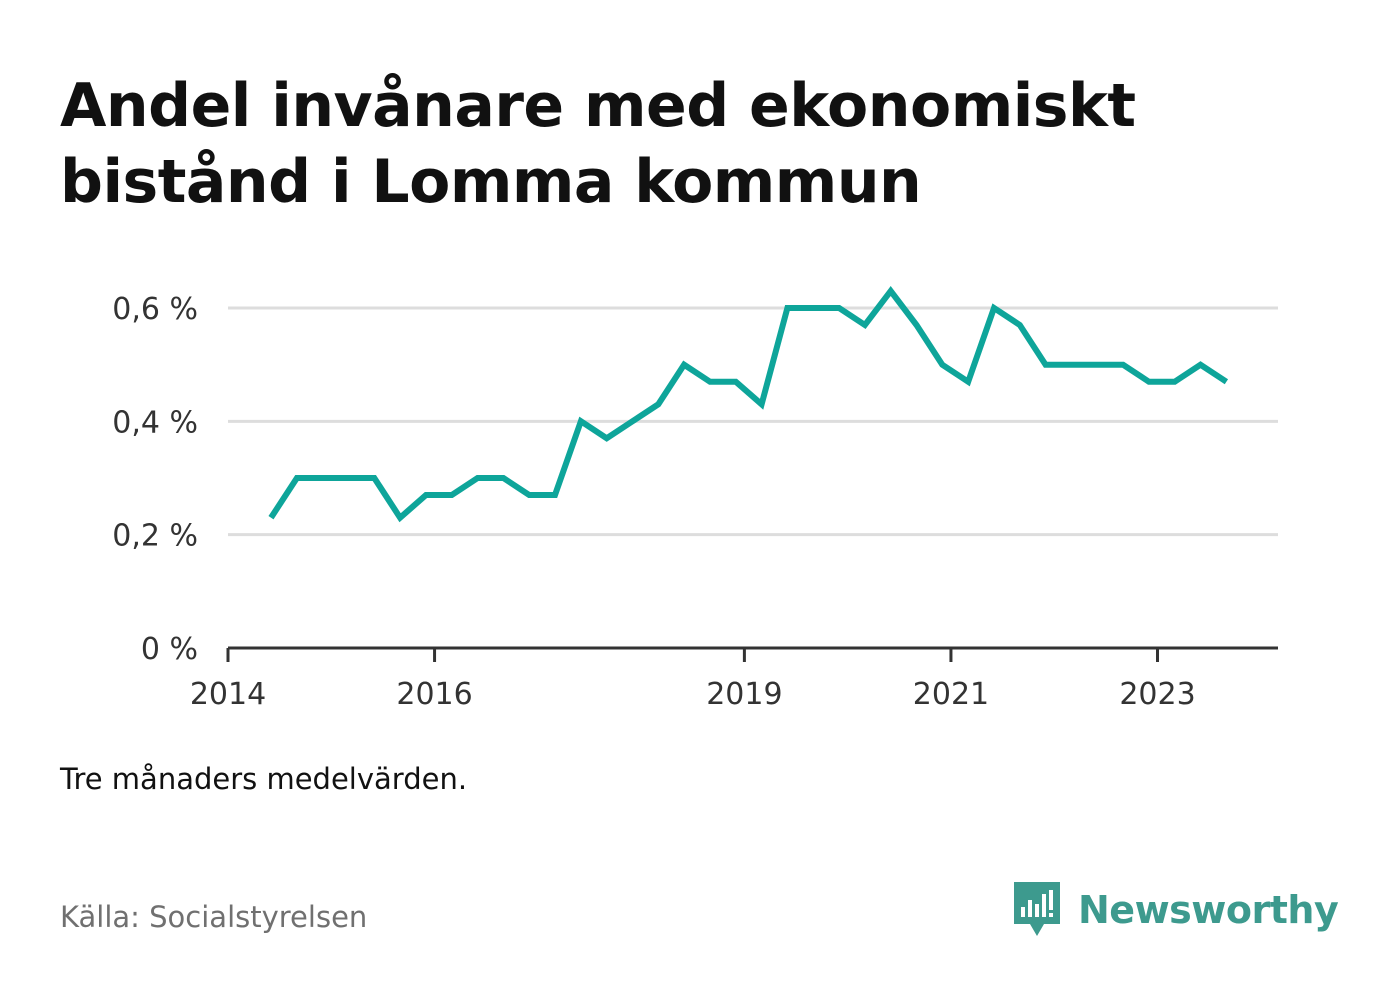 The width and height of the screenshot is (1382, 999). I want to click on x-axis: 2014 2016 2019 2021 2023, so click(734, 679).